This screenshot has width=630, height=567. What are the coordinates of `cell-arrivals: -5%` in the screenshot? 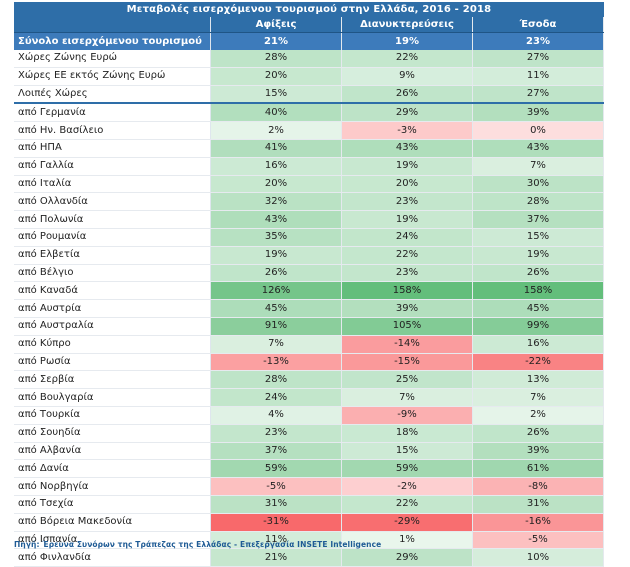 It's located at (276, 486).